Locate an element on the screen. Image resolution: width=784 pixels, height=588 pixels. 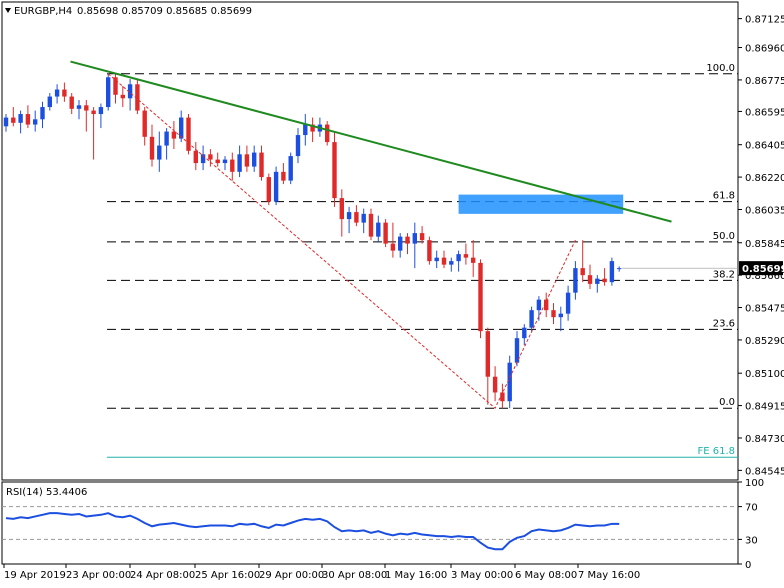
time-label: 19 Apr 2019 is located at coordinates (35, 575).